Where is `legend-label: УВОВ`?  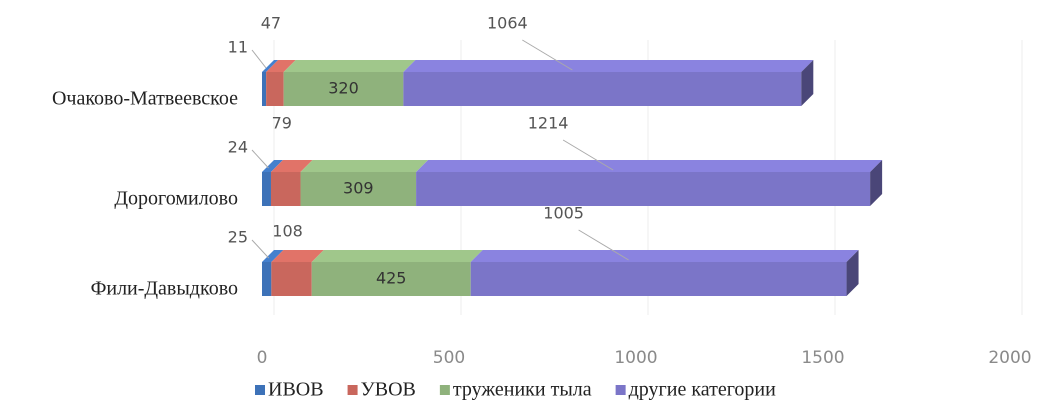 legend-label: УВОВ is located at coordinates (388, 390).